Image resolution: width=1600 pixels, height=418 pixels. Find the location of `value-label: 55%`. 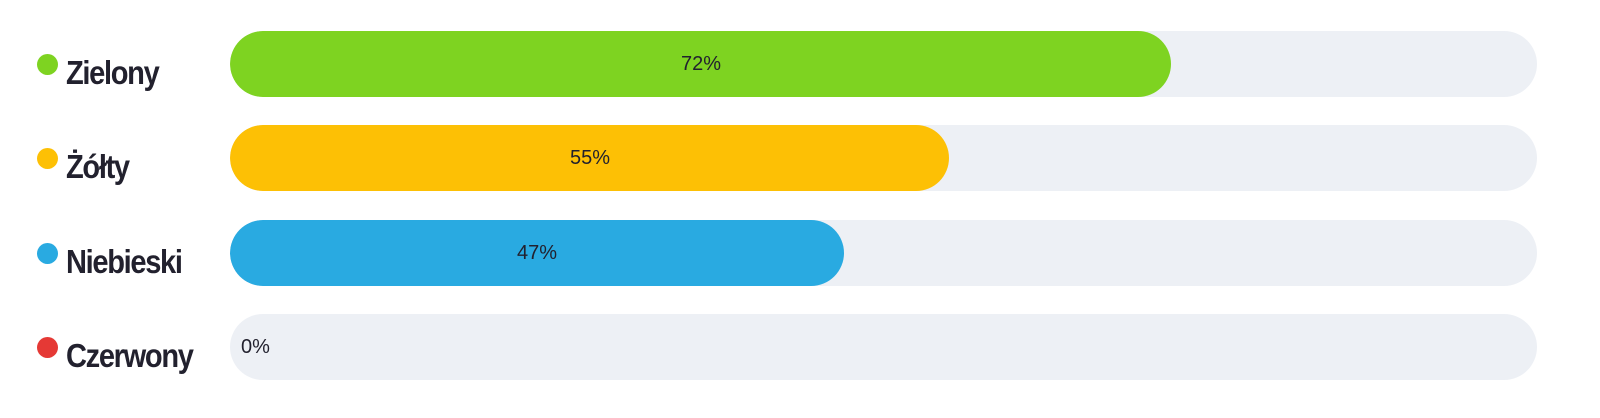

value-label: 55% is located at coordinates (590, 158).